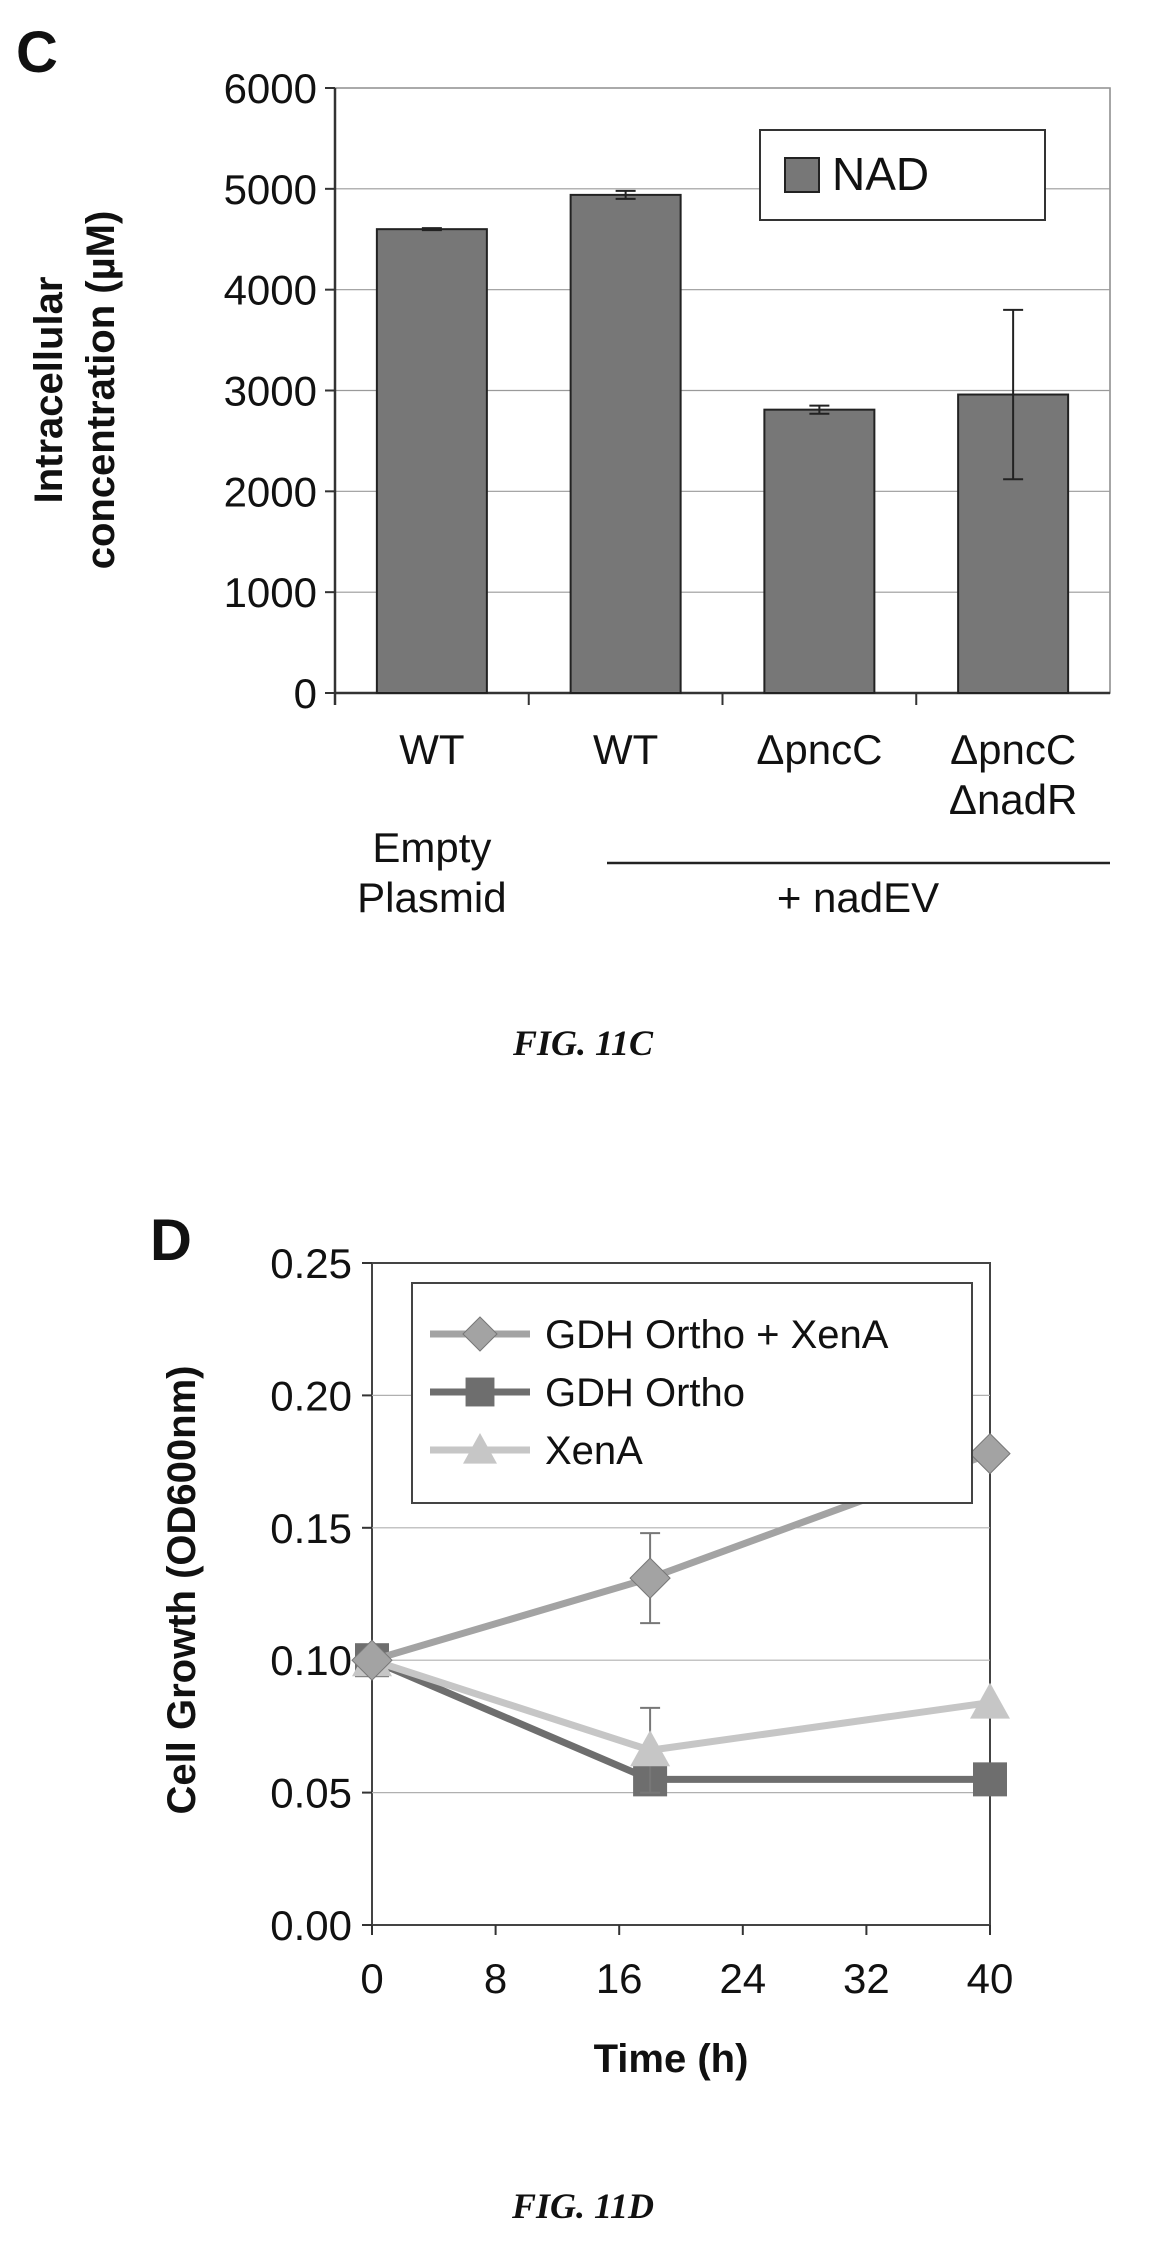 Image resolution: width=1158 pixels, height=2256 pixels. I want to click on y-tick-label-c: 1000, so click(270, 592).